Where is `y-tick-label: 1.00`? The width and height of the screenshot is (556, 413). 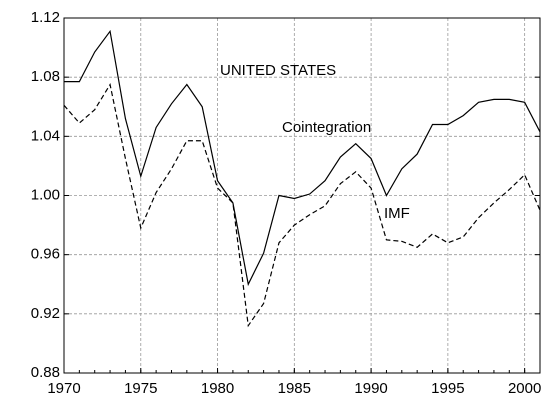
y-tick-label: 1.00 is located at coordinates (45, 194).